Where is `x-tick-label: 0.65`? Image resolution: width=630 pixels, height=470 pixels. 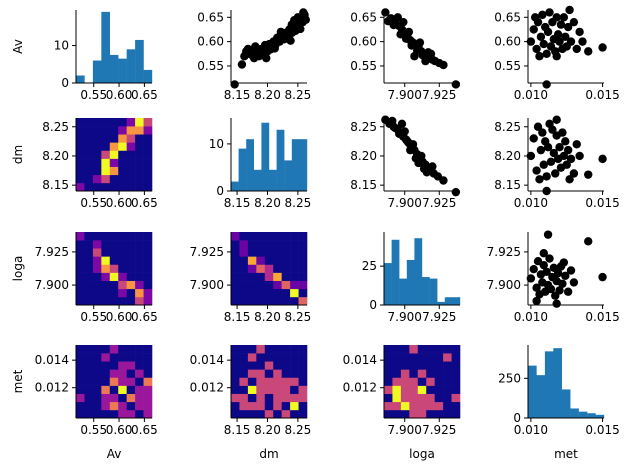
x-tick-label: 0.65 is located at coordinates (144, 317).